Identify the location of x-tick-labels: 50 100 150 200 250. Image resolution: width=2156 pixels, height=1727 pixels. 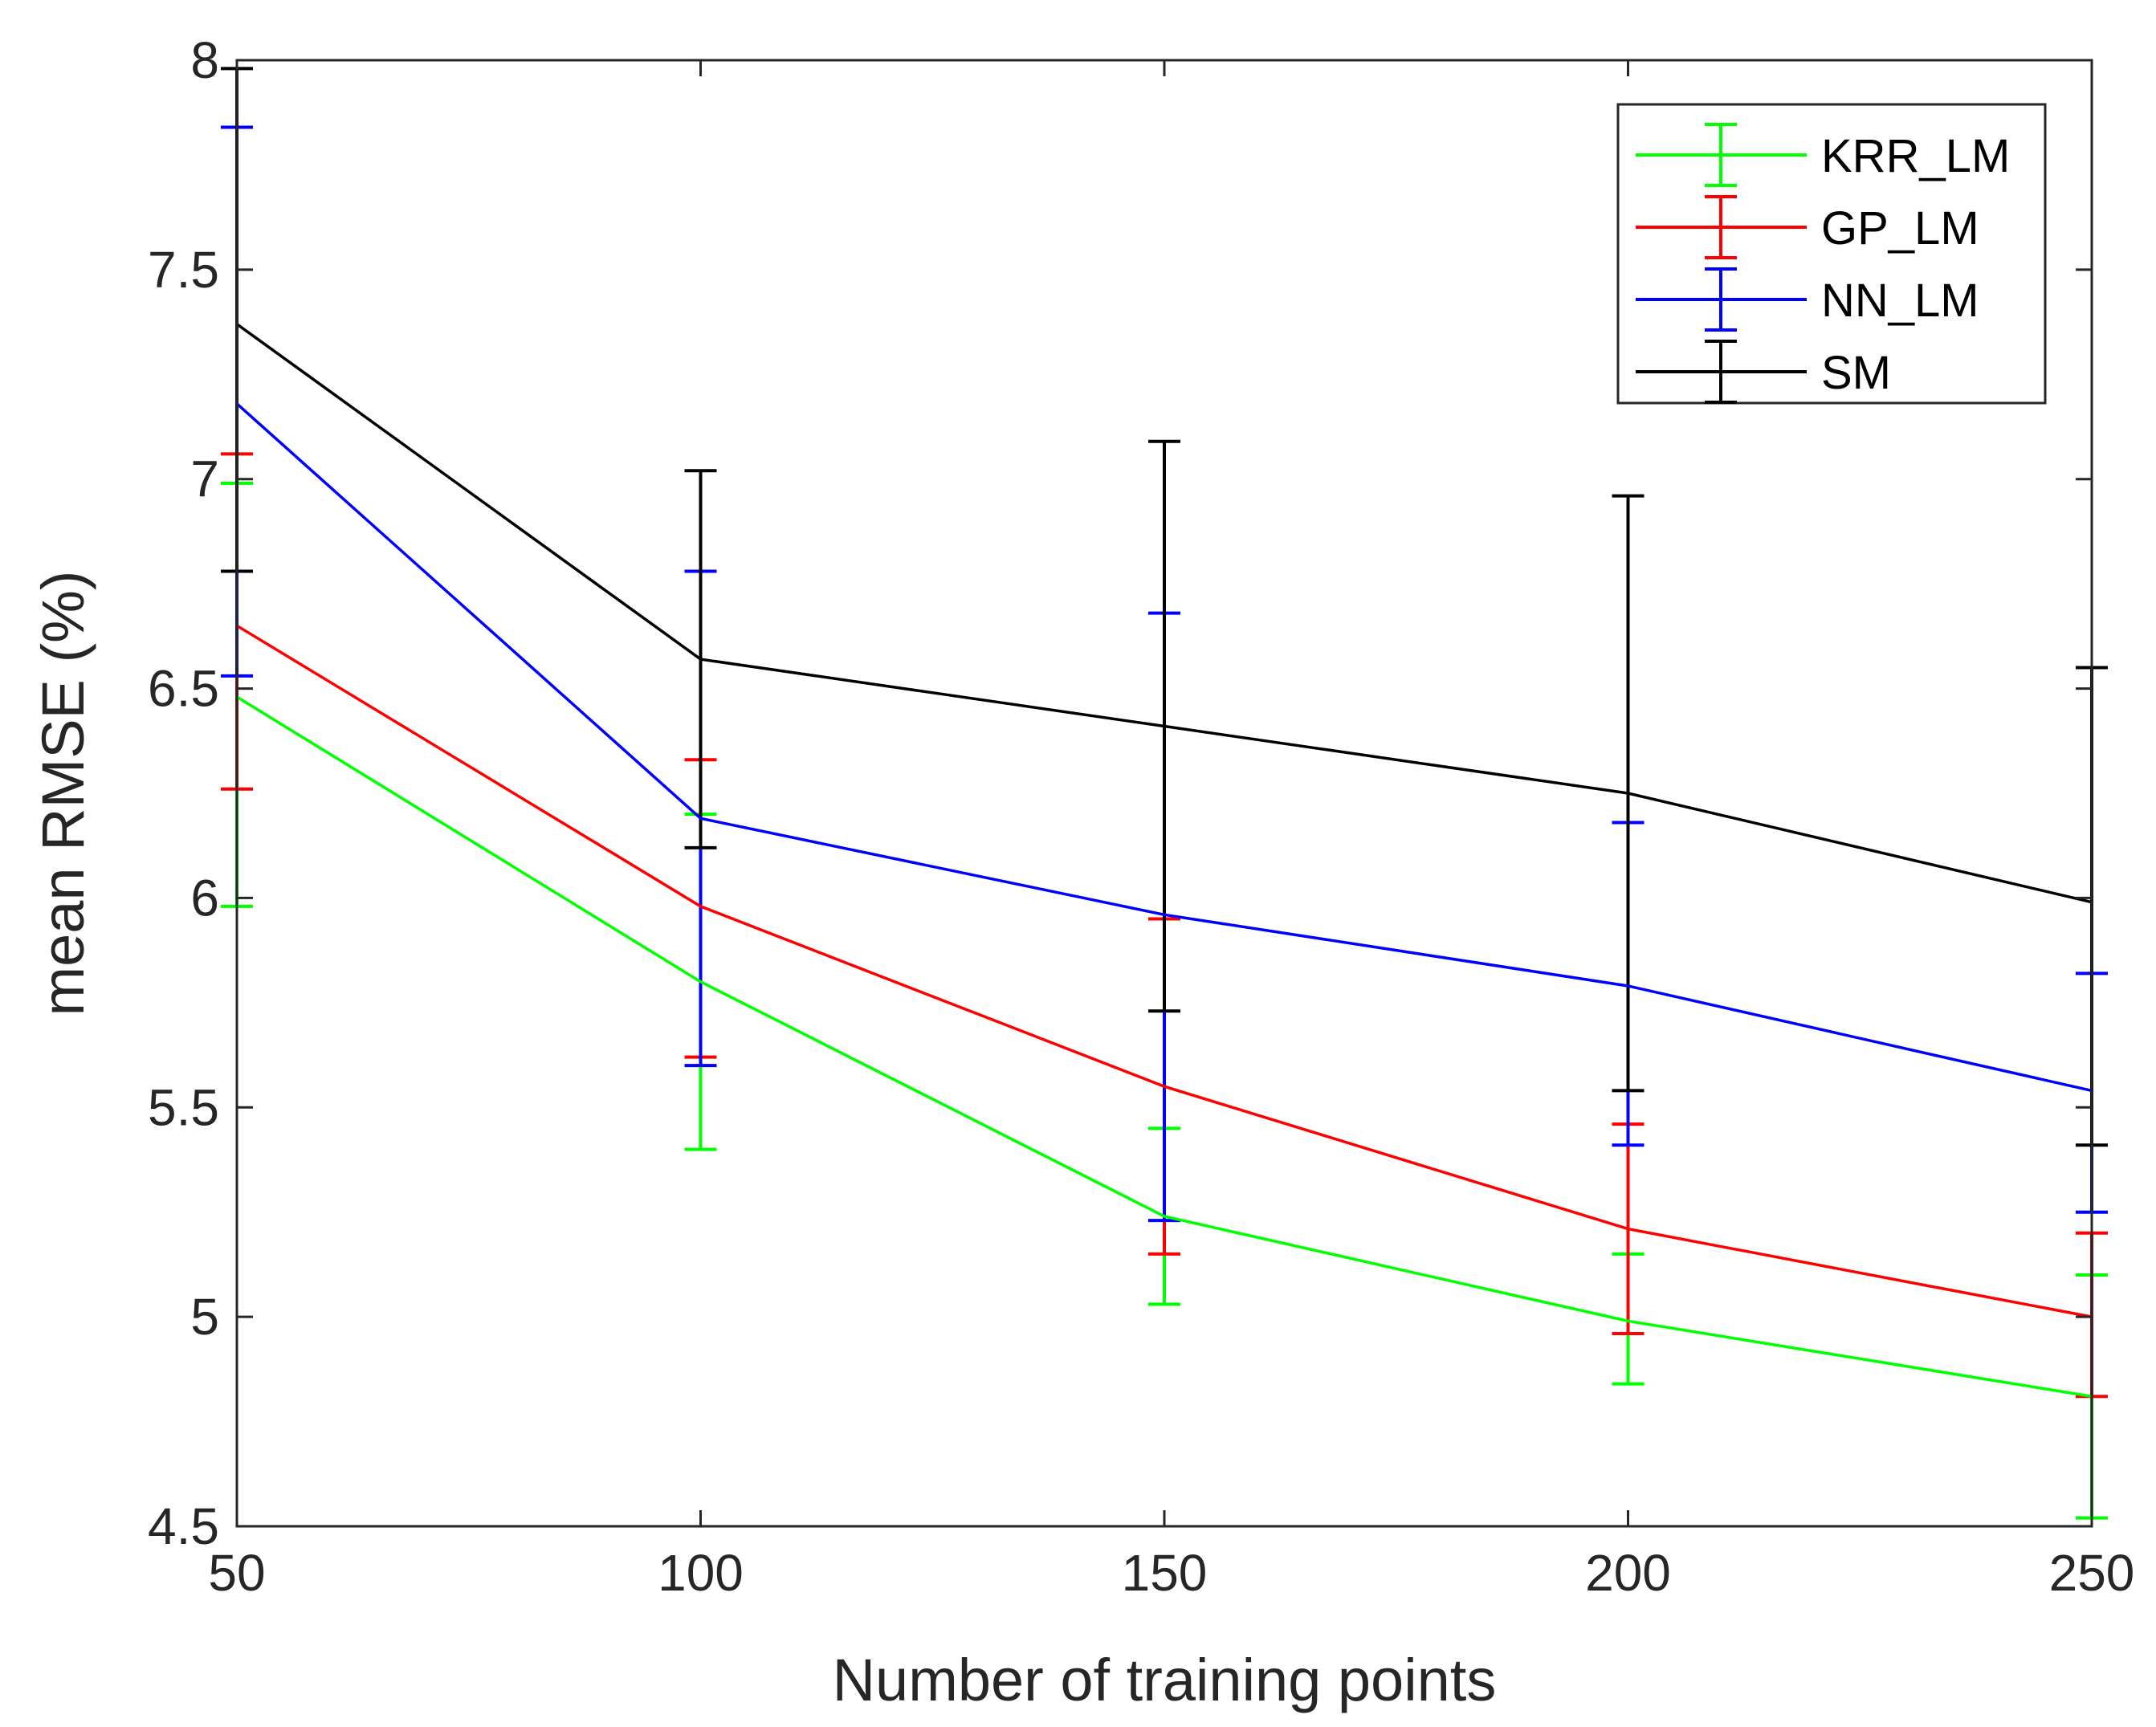
(1171, 1573).